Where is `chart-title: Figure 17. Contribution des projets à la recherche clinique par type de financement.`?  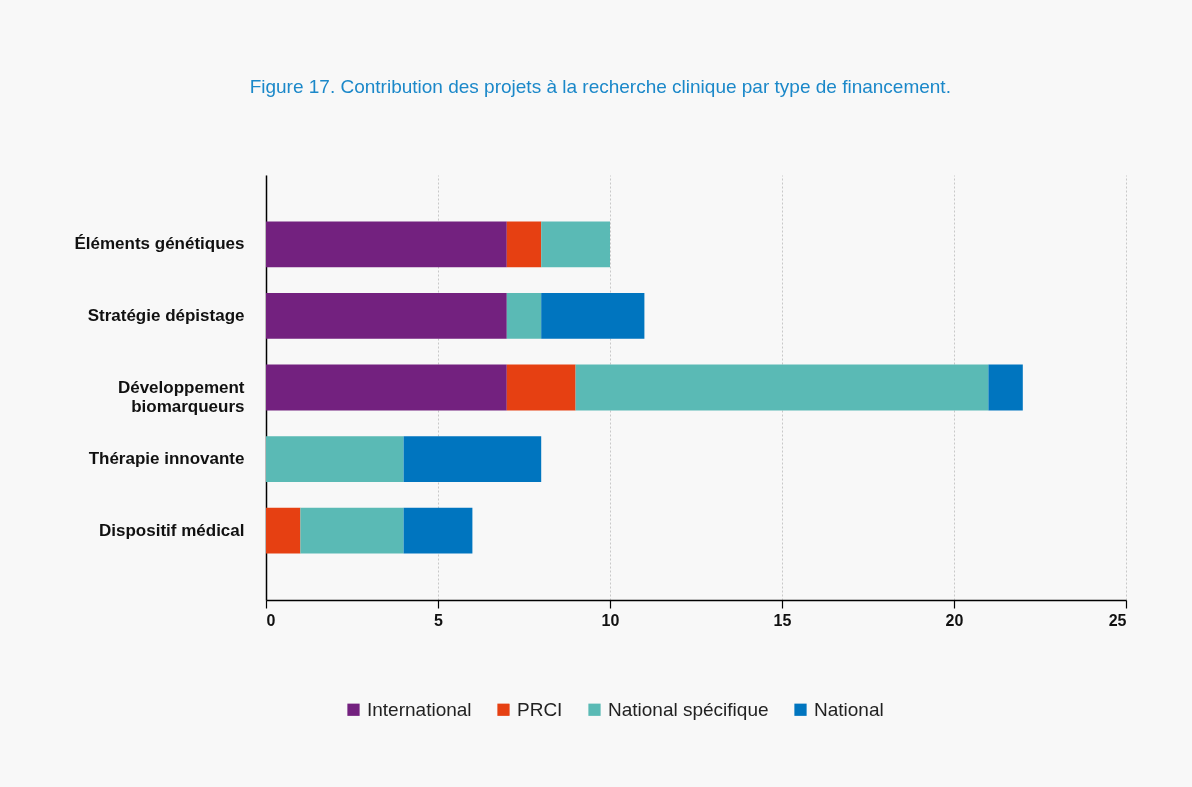
chart-title: Figure 17. Contribution des projets à la recherche clinique par type de financement. is located at coordinates (600, 86).